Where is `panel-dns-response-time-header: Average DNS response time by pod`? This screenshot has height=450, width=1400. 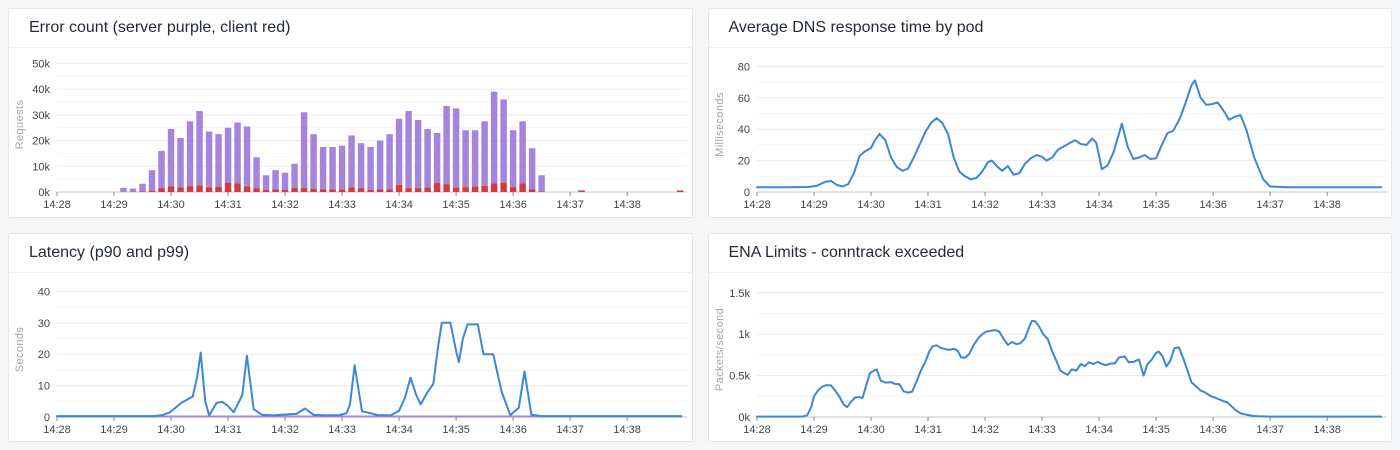 panel-dns-response-time-header: Average DNS response time by pod is located at coordinates (1049, 28).